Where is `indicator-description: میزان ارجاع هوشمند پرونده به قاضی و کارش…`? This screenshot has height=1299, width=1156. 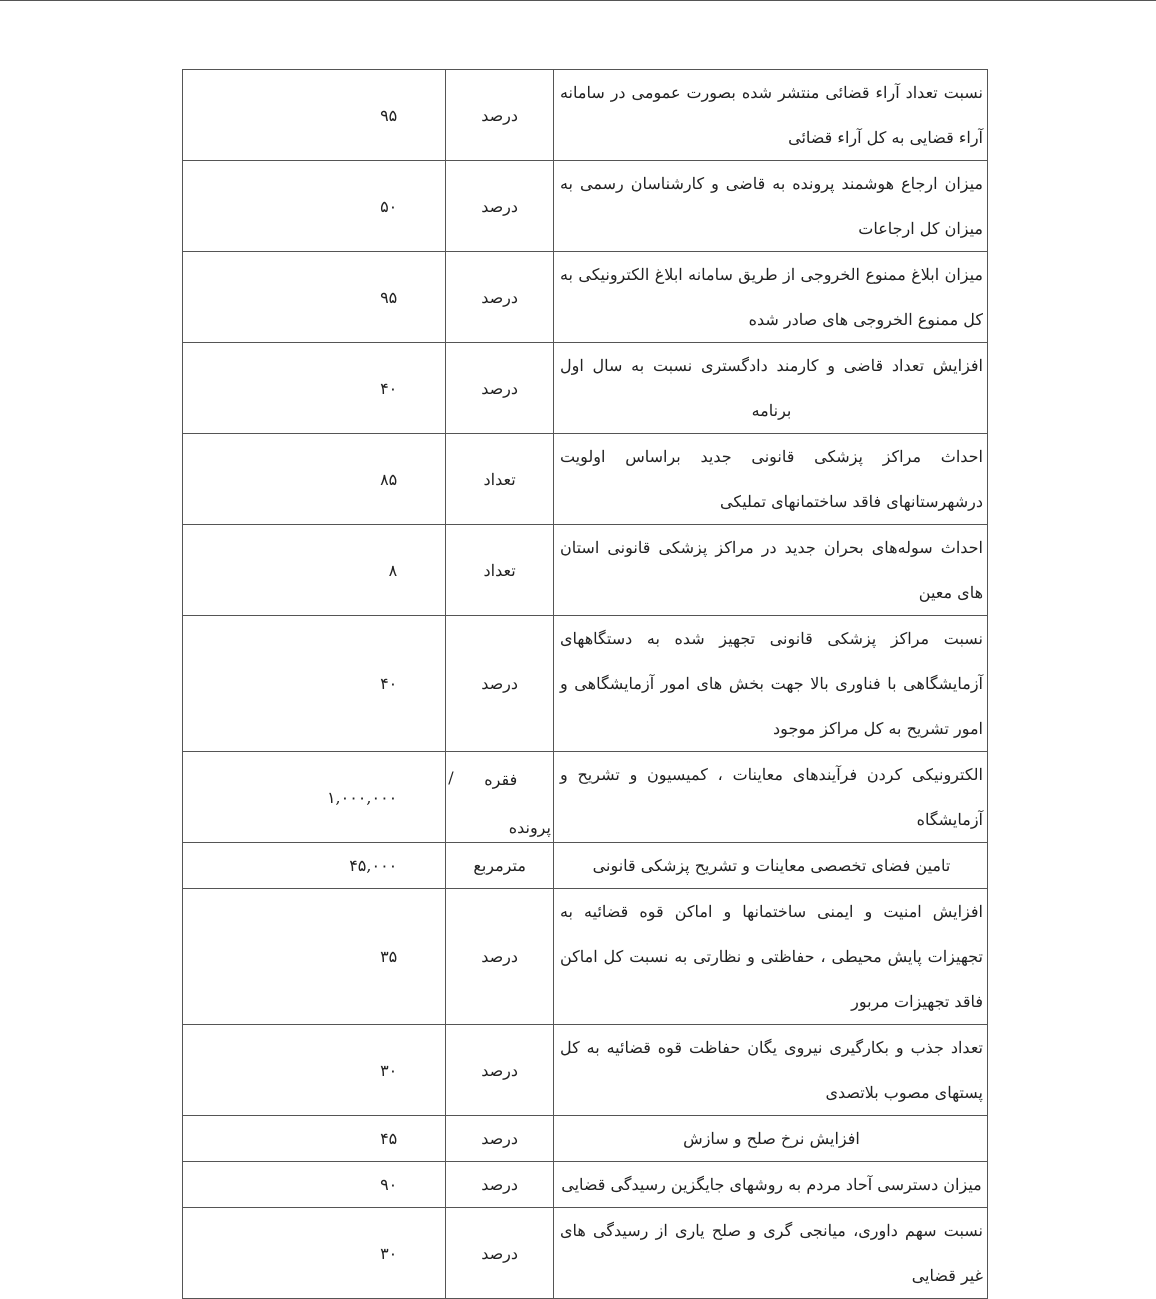 indicator-description: میزان ارجاع هوشمند پرونده به قاضی و کارش… is located at coordinates (770, 206).